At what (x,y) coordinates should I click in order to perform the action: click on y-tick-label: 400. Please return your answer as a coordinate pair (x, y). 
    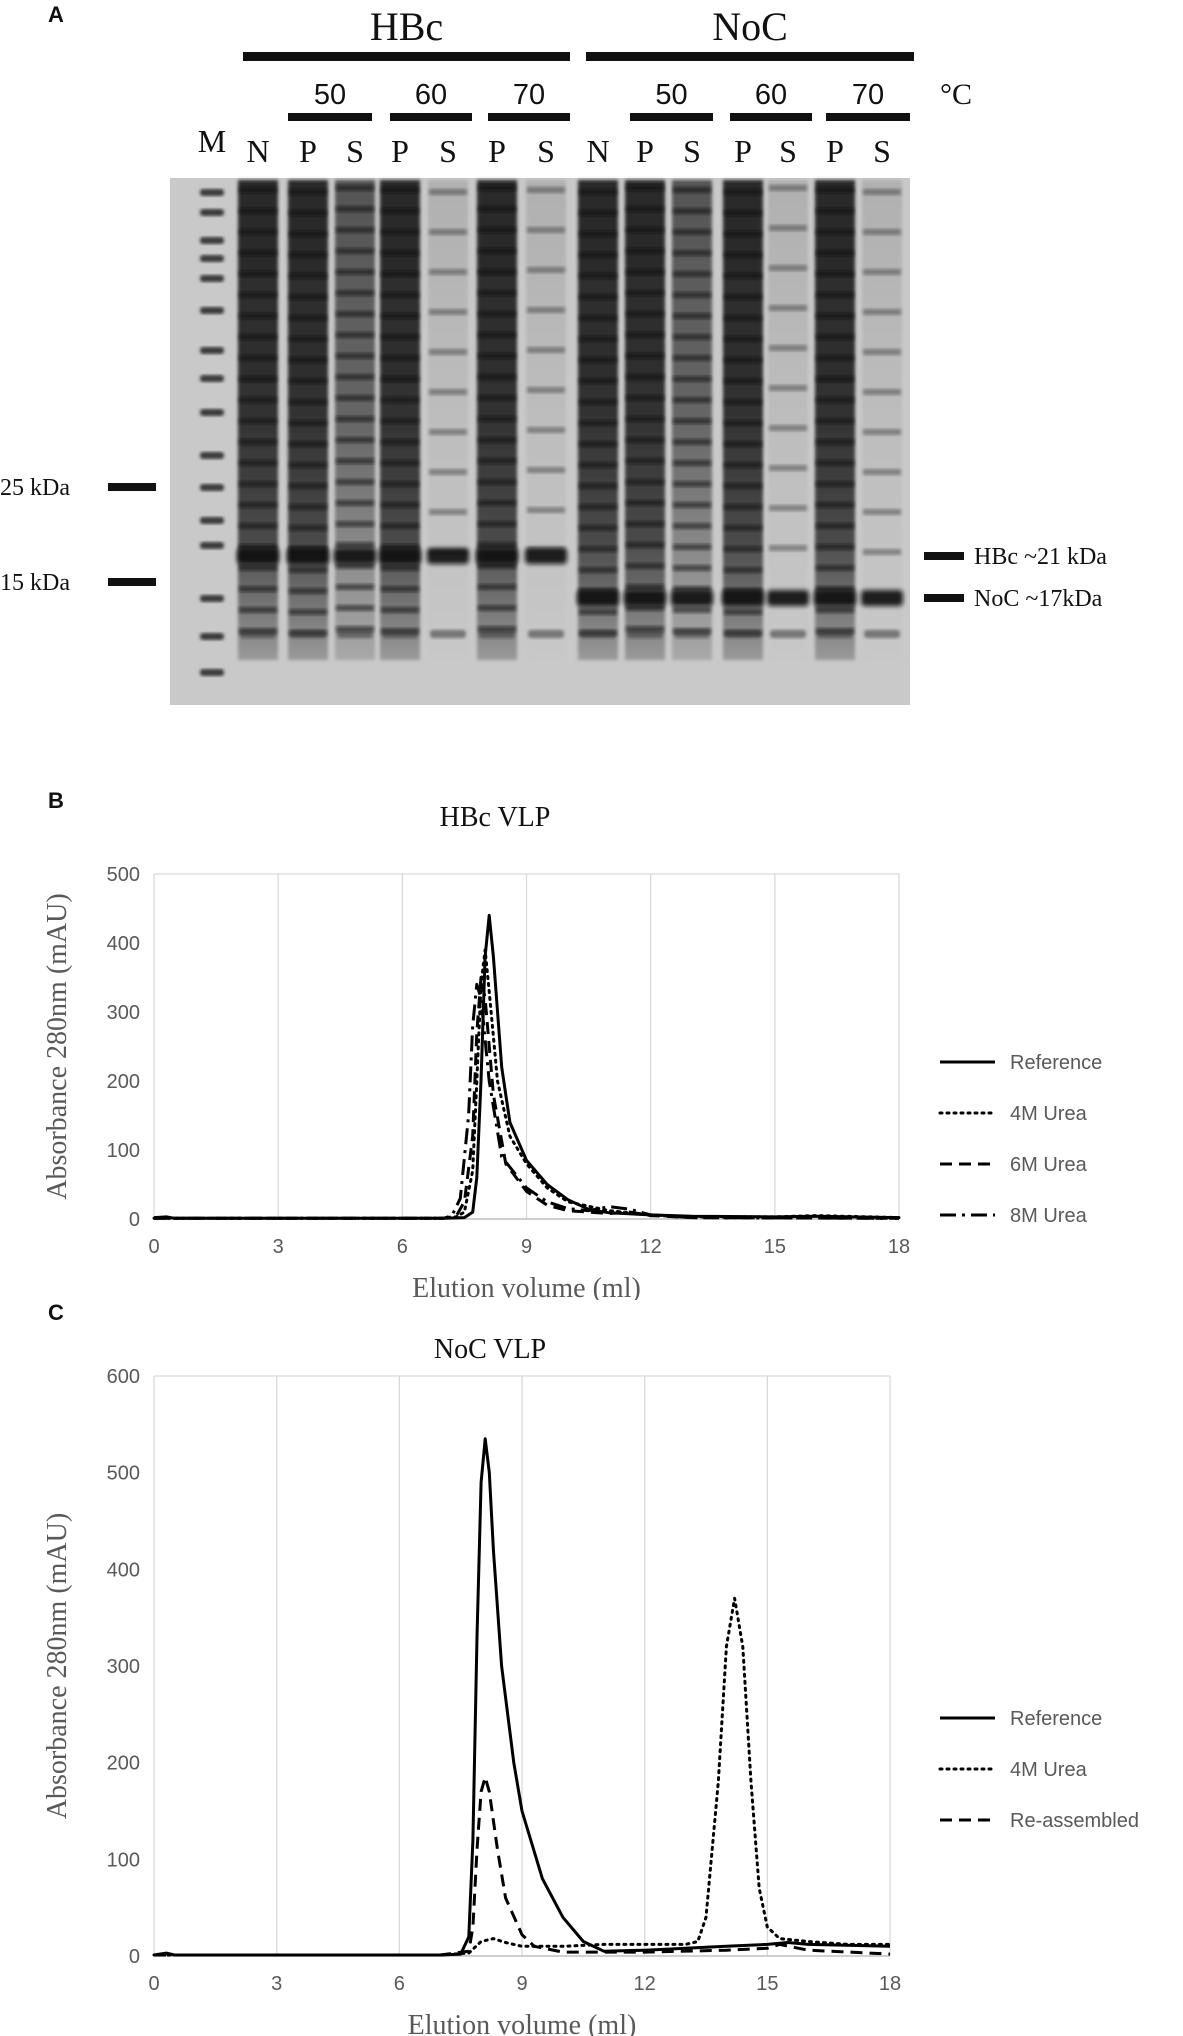
    Looking at the image, I should click on (123, 944).